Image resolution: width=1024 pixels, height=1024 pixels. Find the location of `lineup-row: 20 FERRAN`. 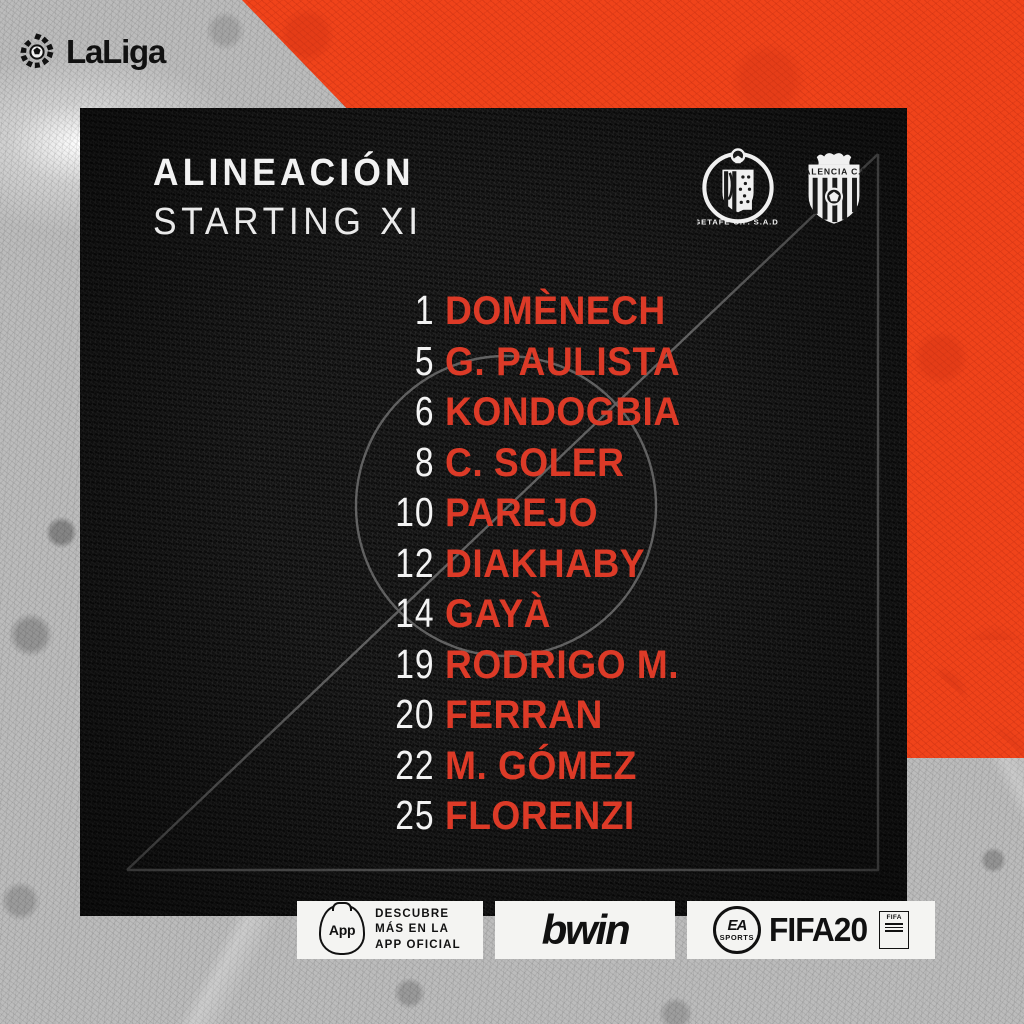

lineup-row: 20 FERRAN is located at coordinates (493, 719).